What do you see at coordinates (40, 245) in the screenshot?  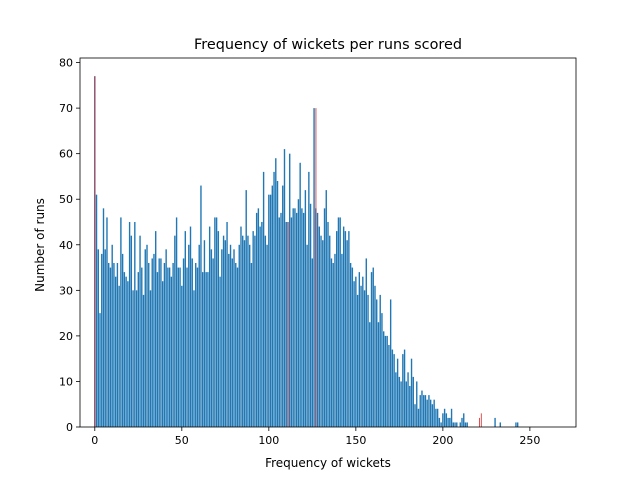 I see `y-axis-label: Number of runs` at bounding box center [40, 245].